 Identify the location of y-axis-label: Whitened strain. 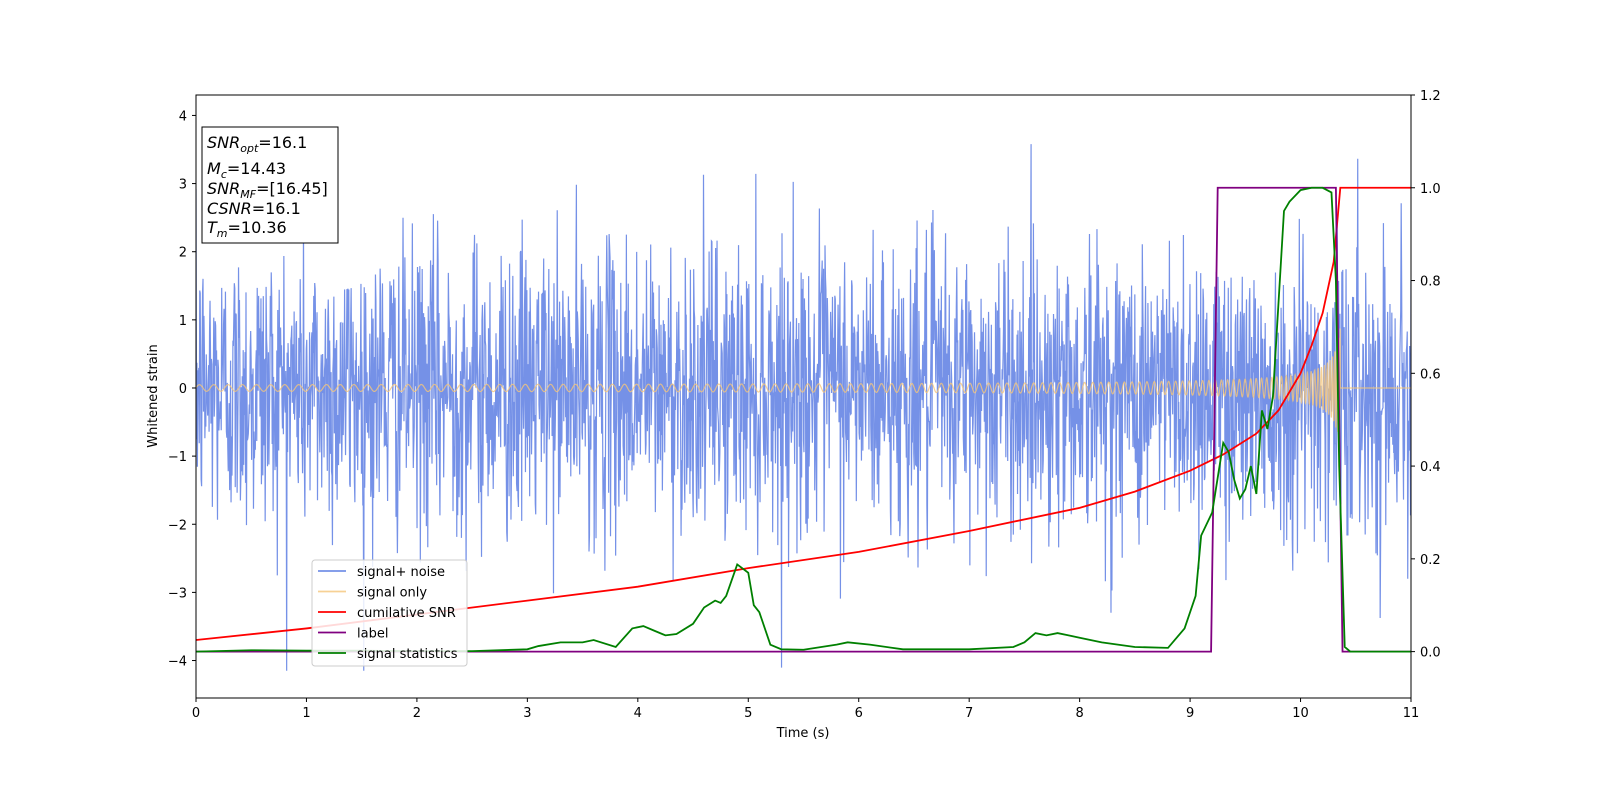
(153, 395).